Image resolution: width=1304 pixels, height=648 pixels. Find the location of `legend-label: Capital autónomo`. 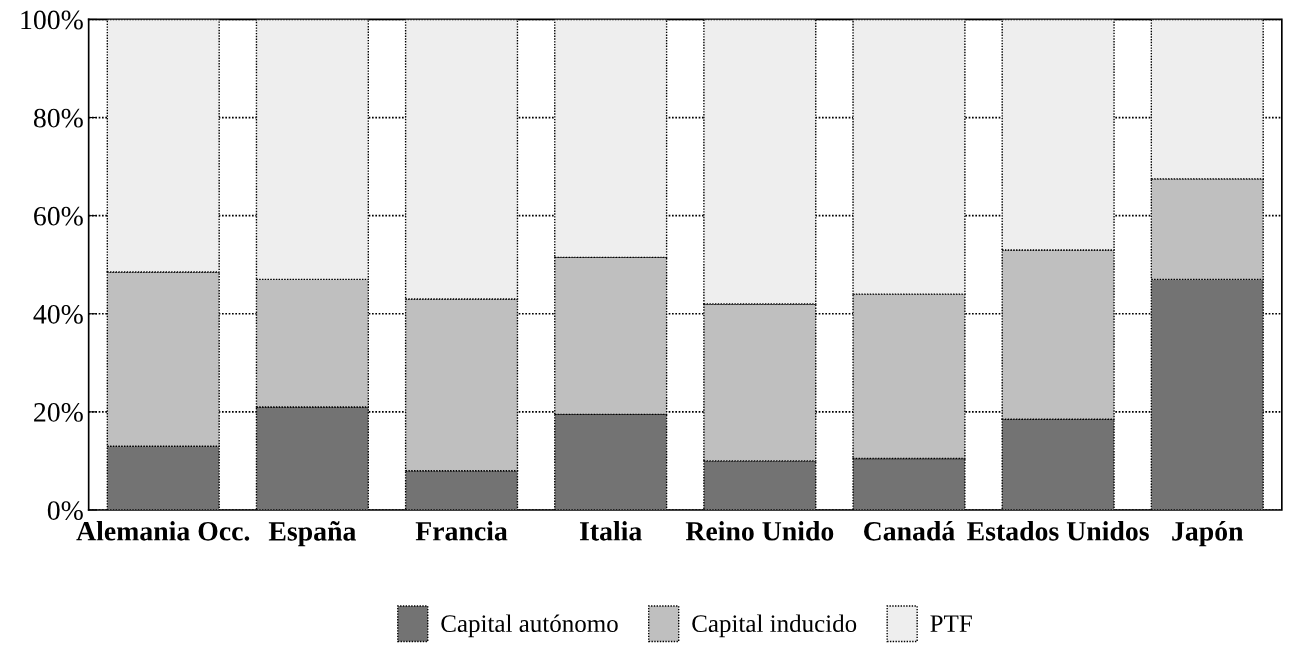

legend-label: Capital autónomo is located at coordinates (529, 626).